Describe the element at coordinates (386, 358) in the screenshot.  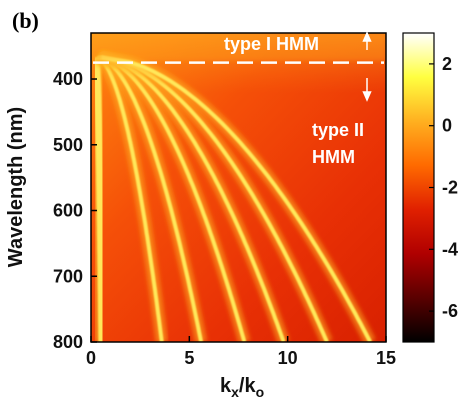
I see `x-tick-label: 15` at that location.